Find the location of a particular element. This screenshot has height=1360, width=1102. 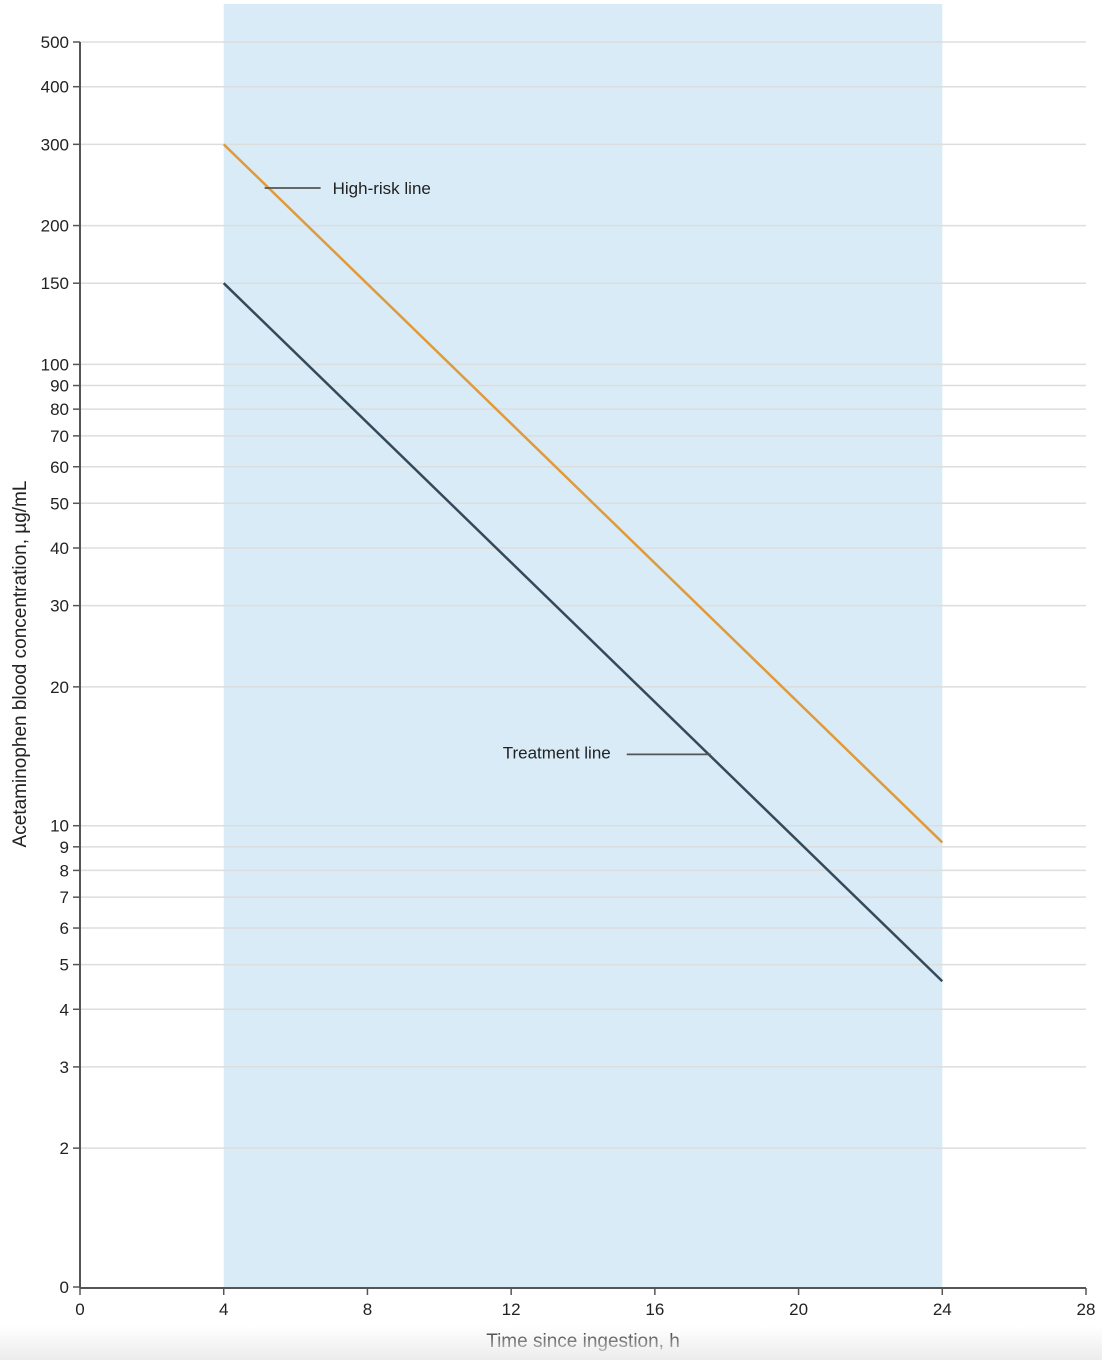

x-tick-label: 0 is located at coordinates (79, 1309).